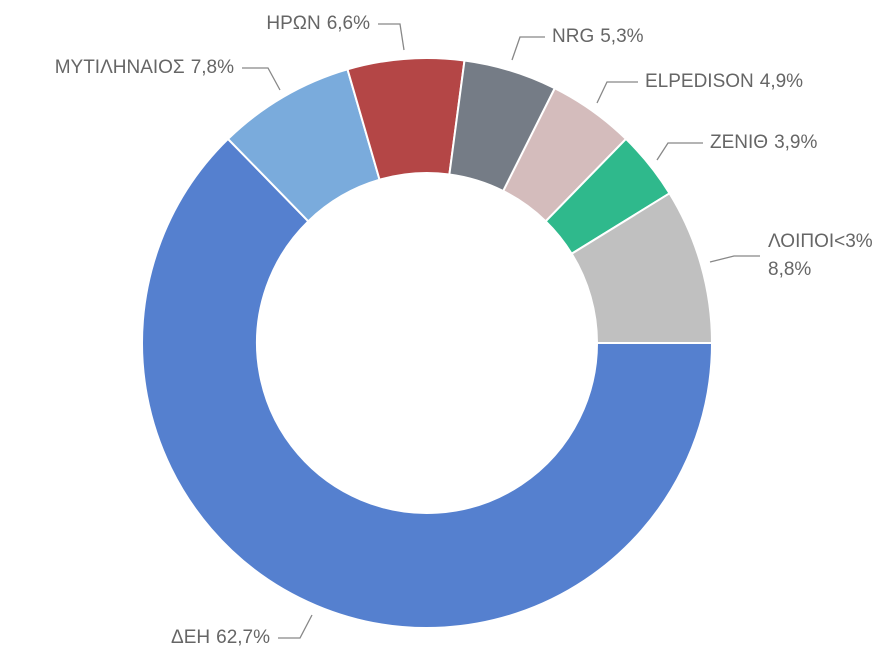  Describe the element at coordinates (739, 142) in the screenshot. I see `category-label: ΖΕΝΙΘ` at that location.